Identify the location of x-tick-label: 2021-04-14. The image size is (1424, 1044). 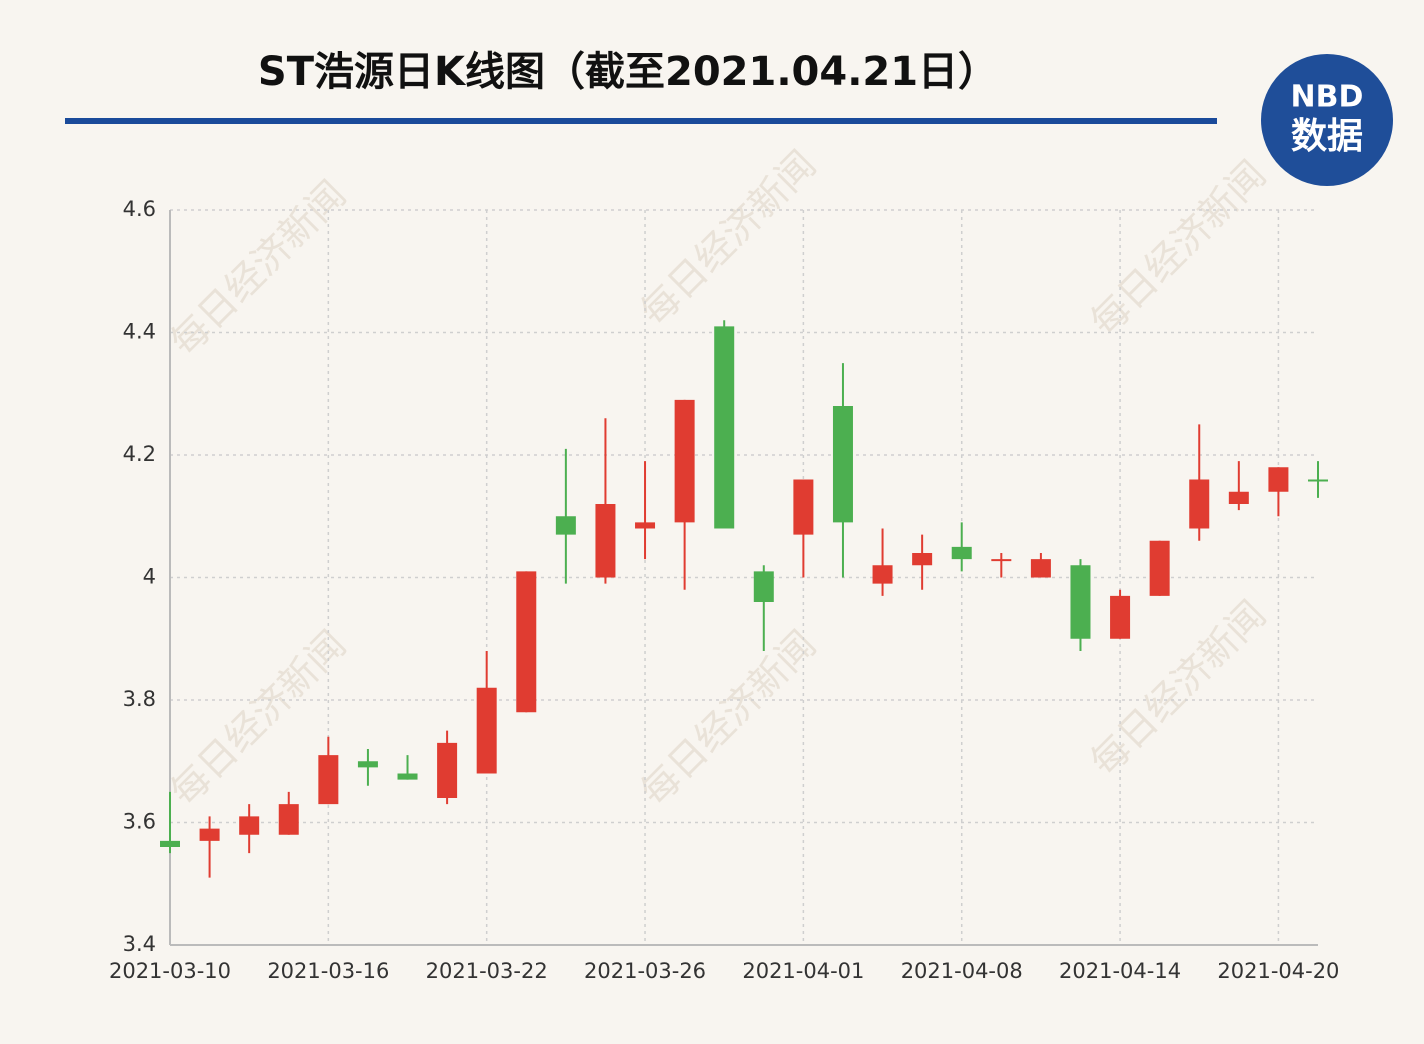
(1120, 971).